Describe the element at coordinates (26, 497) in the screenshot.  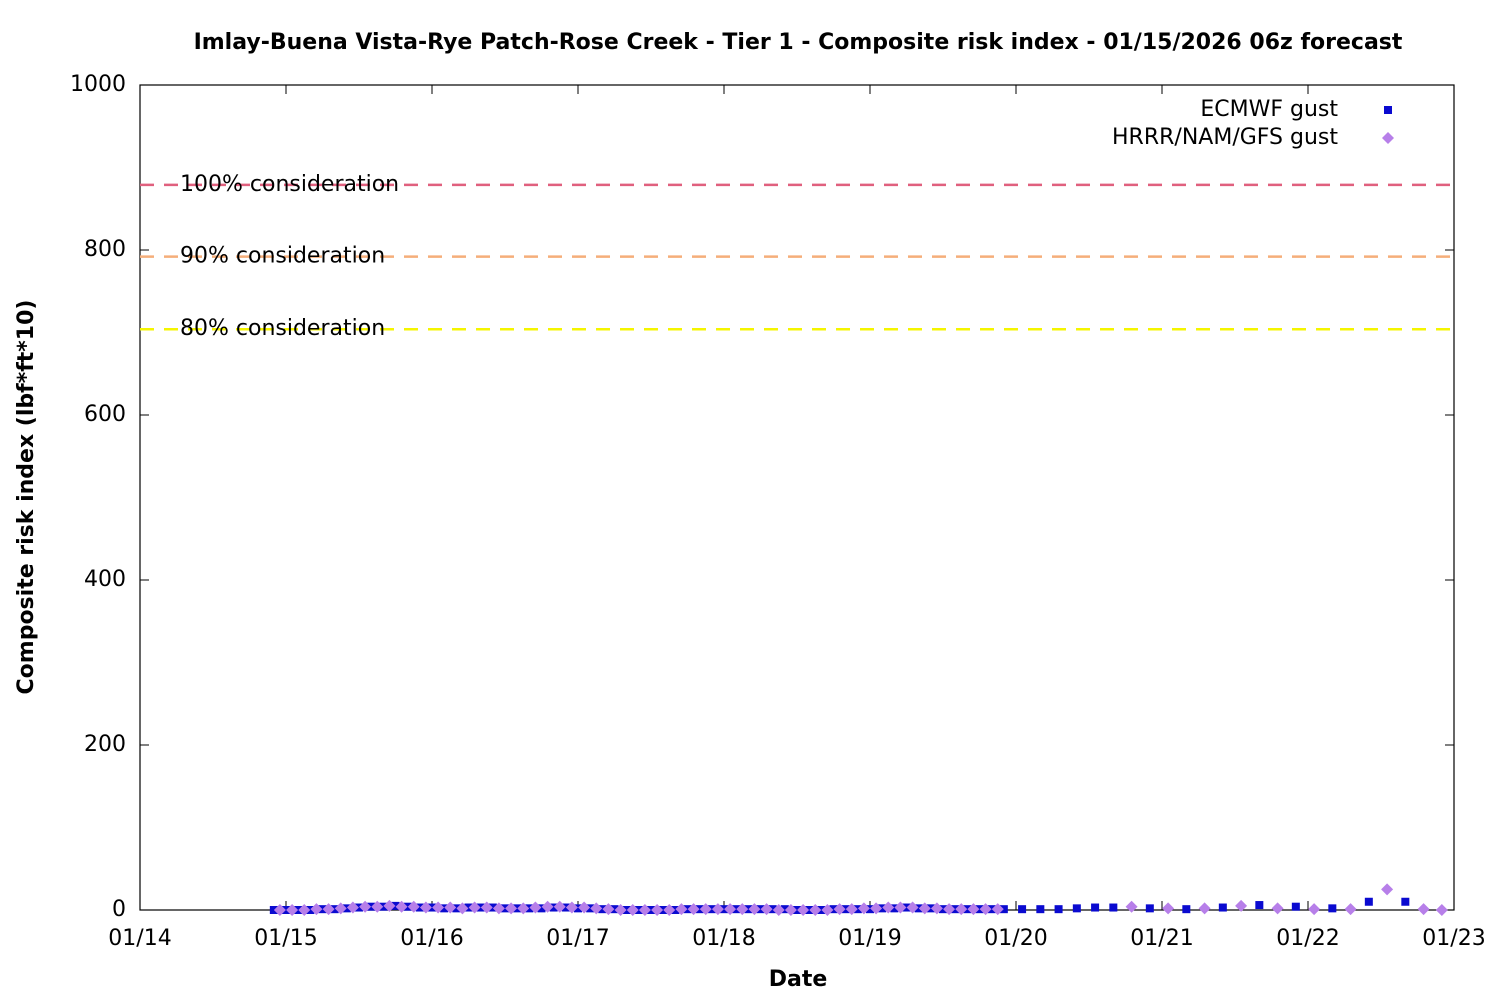
I see `y-axis-label: Composite risk index (lbf*ft*10)` at that location.